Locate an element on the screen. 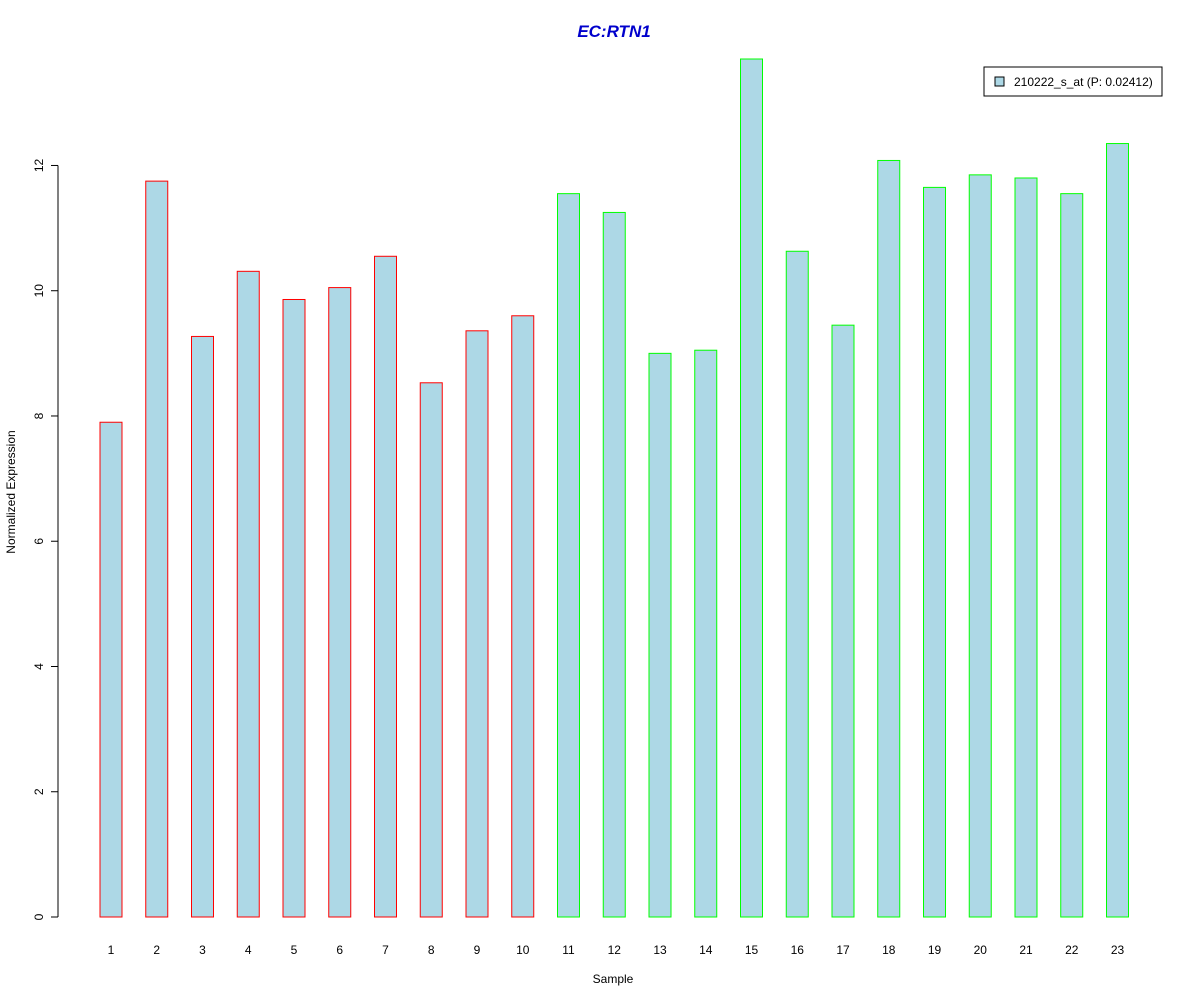  y-tick-label: 10 is located at coordinates (39, 291).